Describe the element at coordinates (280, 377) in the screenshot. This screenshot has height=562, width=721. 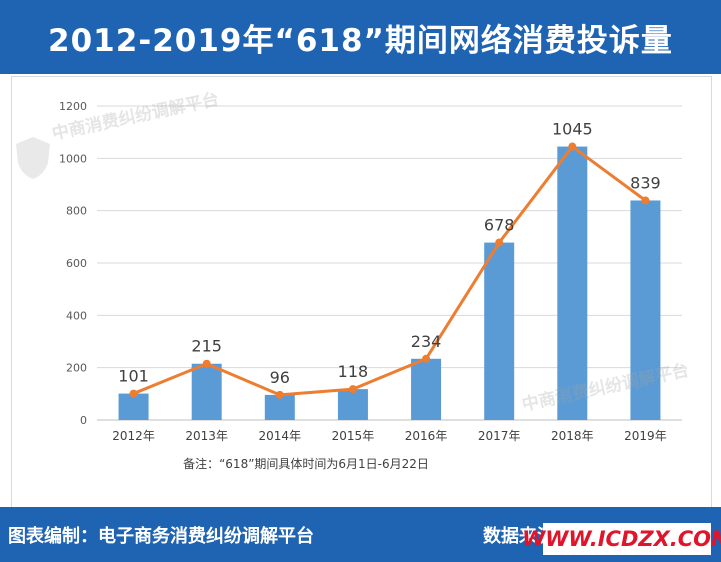
I see `data-label: 96` at that location.